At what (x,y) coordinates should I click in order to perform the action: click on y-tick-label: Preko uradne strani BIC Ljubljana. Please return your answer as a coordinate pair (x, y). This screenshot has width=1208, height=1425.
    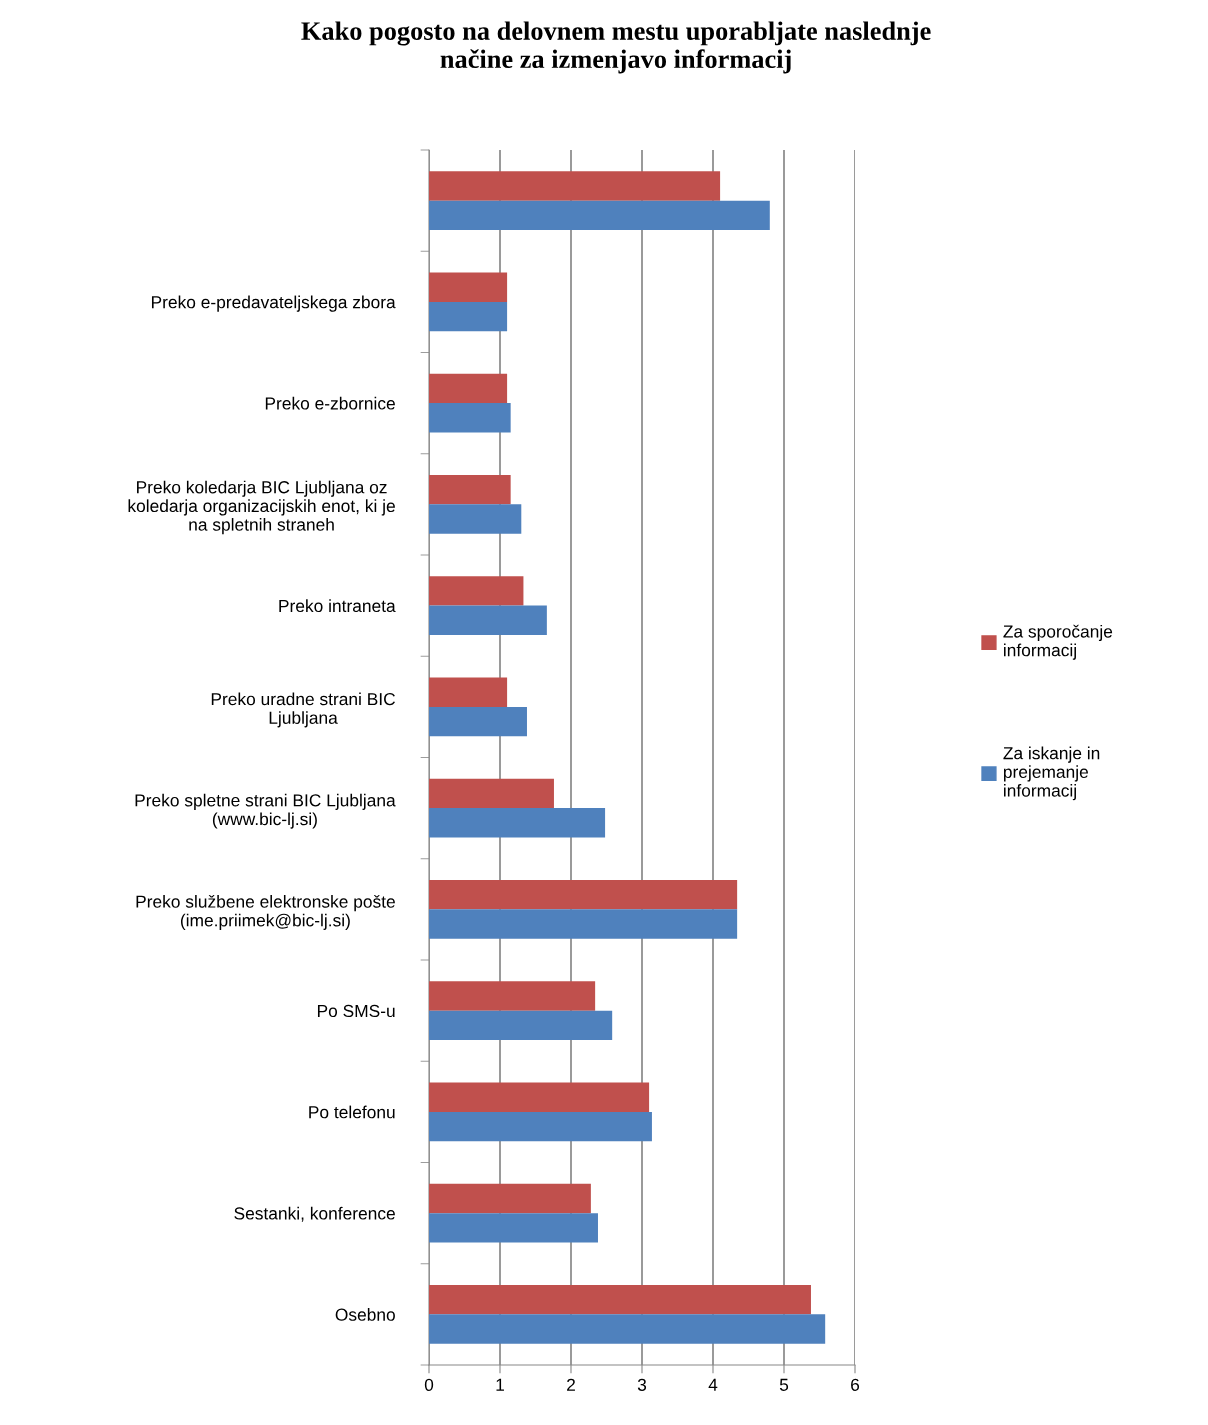
    Looking at the image, I should click on (303, 710).